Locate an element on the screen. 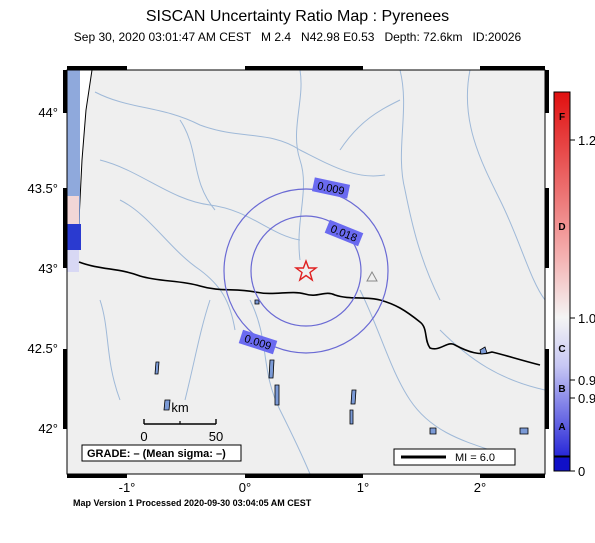 The width and height of the screenshot is (595, 543). colorbar-value: 1.2 is located at coordinates (586, 140).